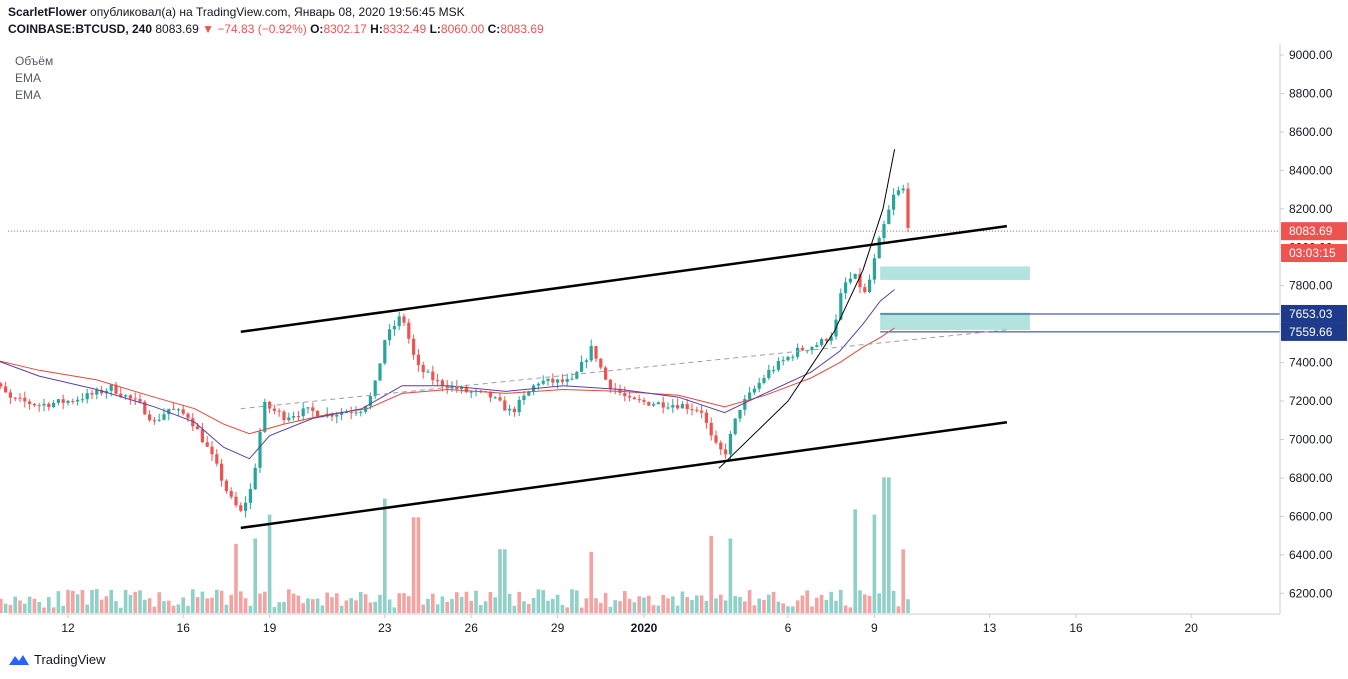  What do you see at coordinates (1311, 440) in the screenshot?
I see `y-tick-label: 7000.00` at bounding box center [1311, 440].